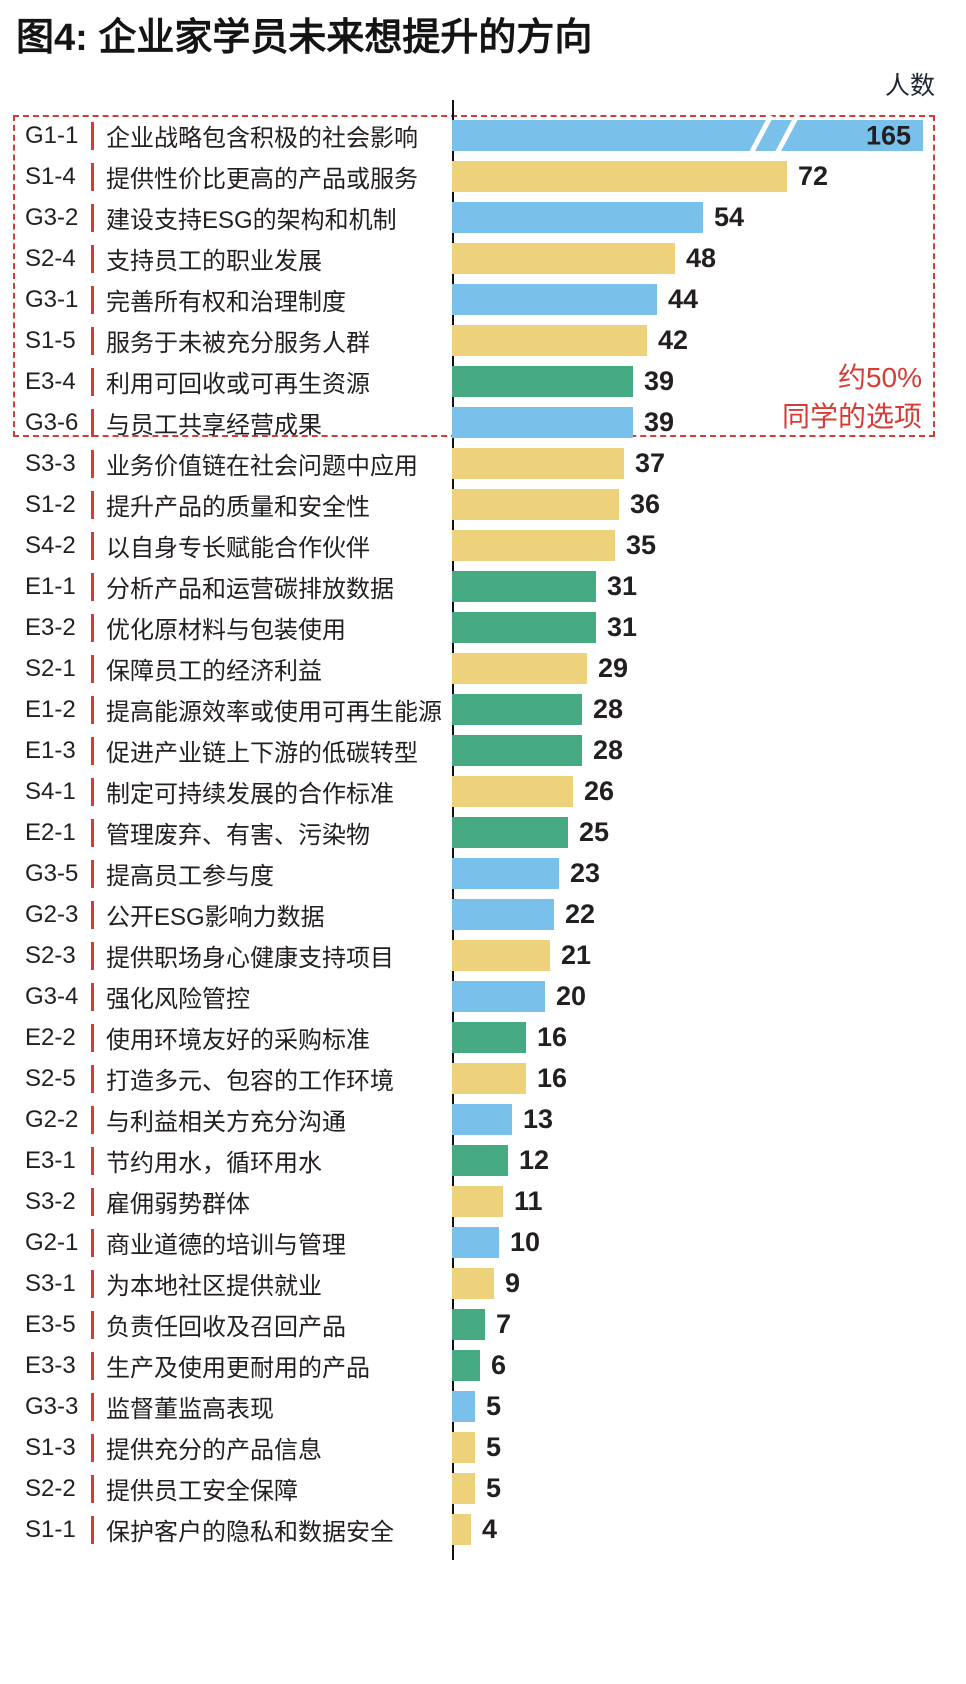 Image resolution: width=966 pixels, height=1684 pixels. I want to click on item-code: S2-4, so click(50, 258).